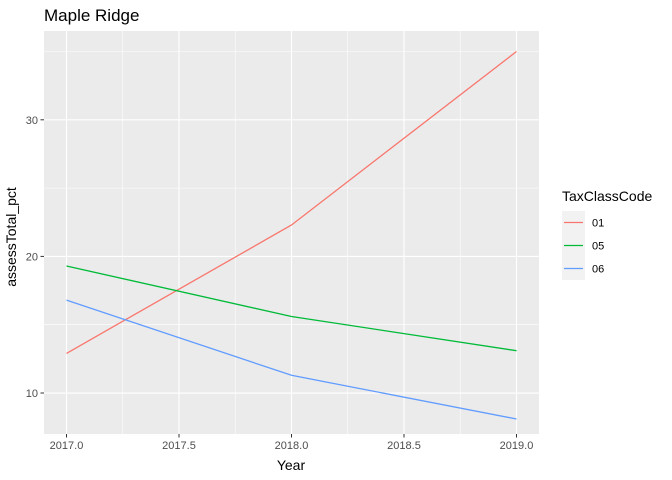  Describe the element at coordinates (598, 270) in the screenshot. I see `legend-label-06: 06` at that location.